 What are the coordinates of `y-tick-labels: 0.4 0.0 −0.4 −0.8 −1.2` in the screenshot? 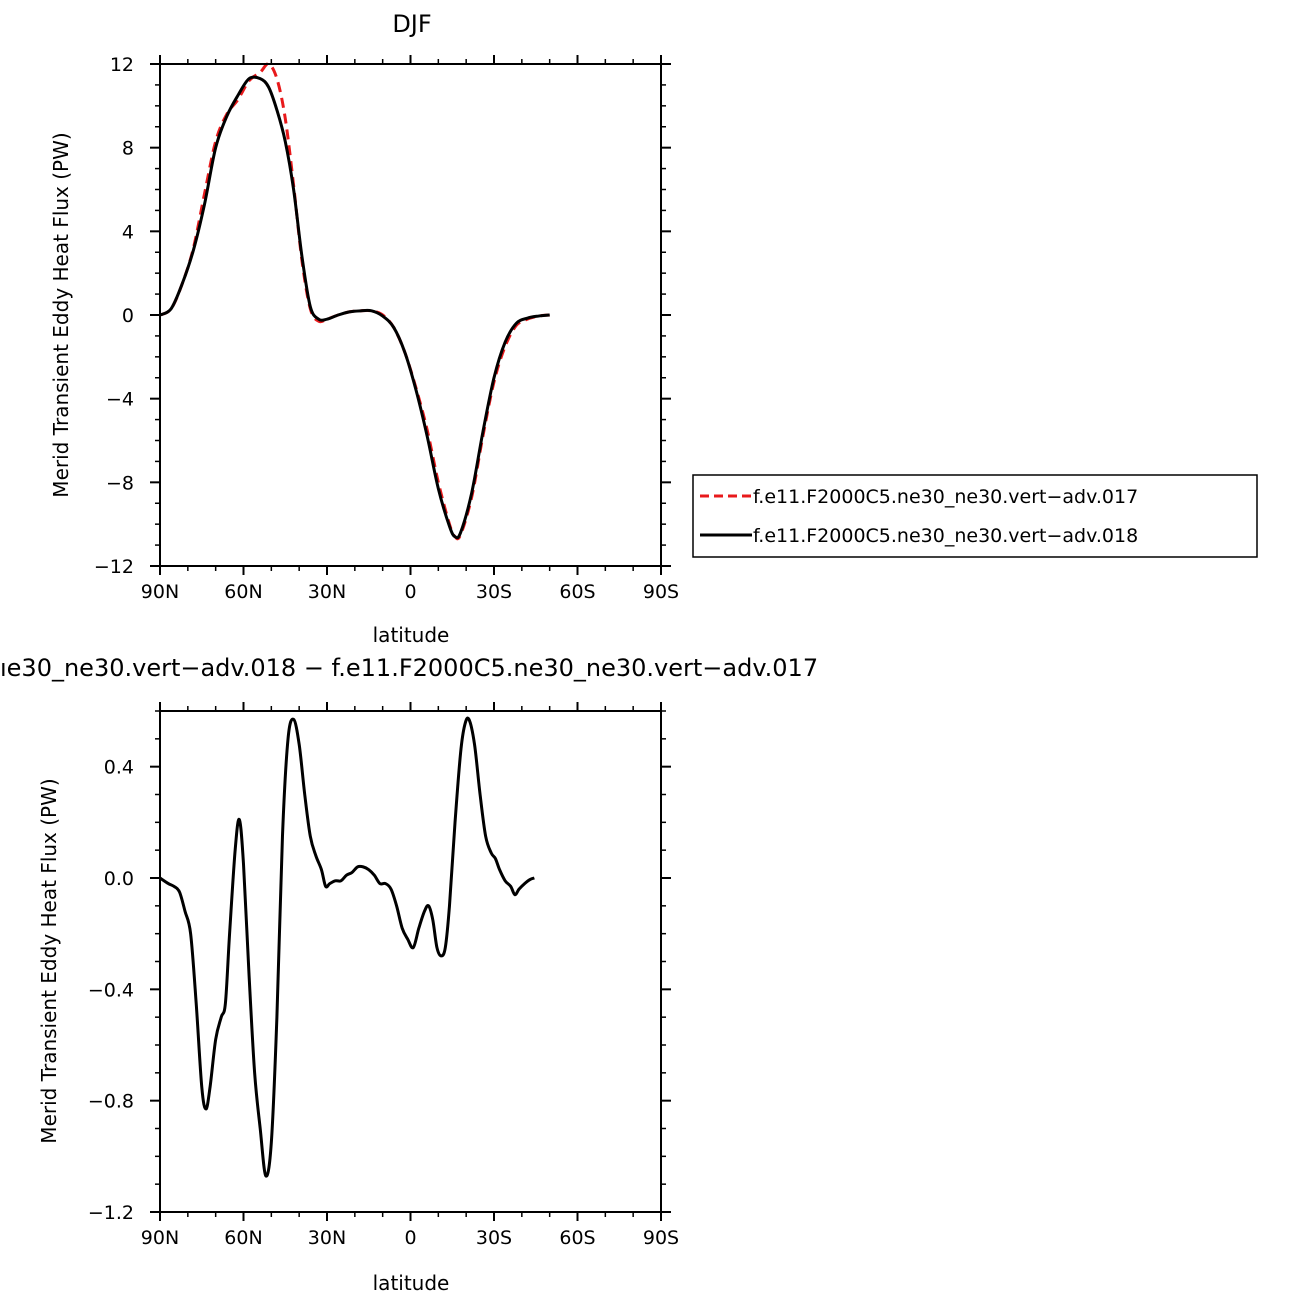 It's located at (111, 990).